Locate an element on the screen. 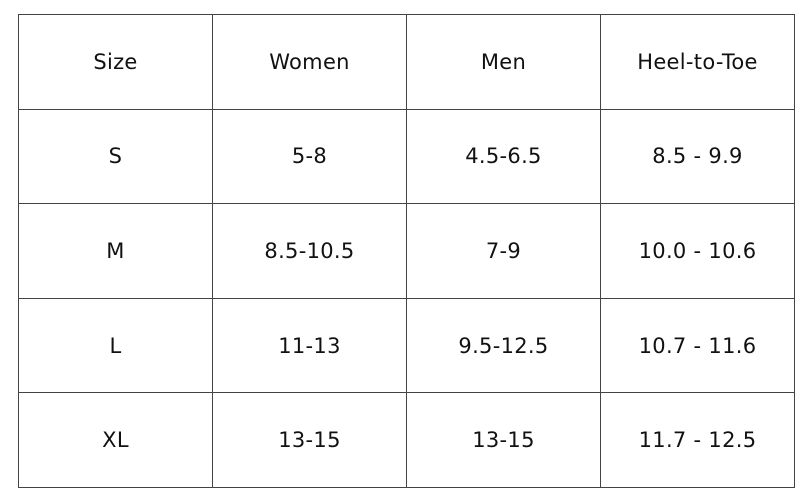 The image size is (800, 500). header-cell: Heel-to-Toe is located at coordinates (697, 62).